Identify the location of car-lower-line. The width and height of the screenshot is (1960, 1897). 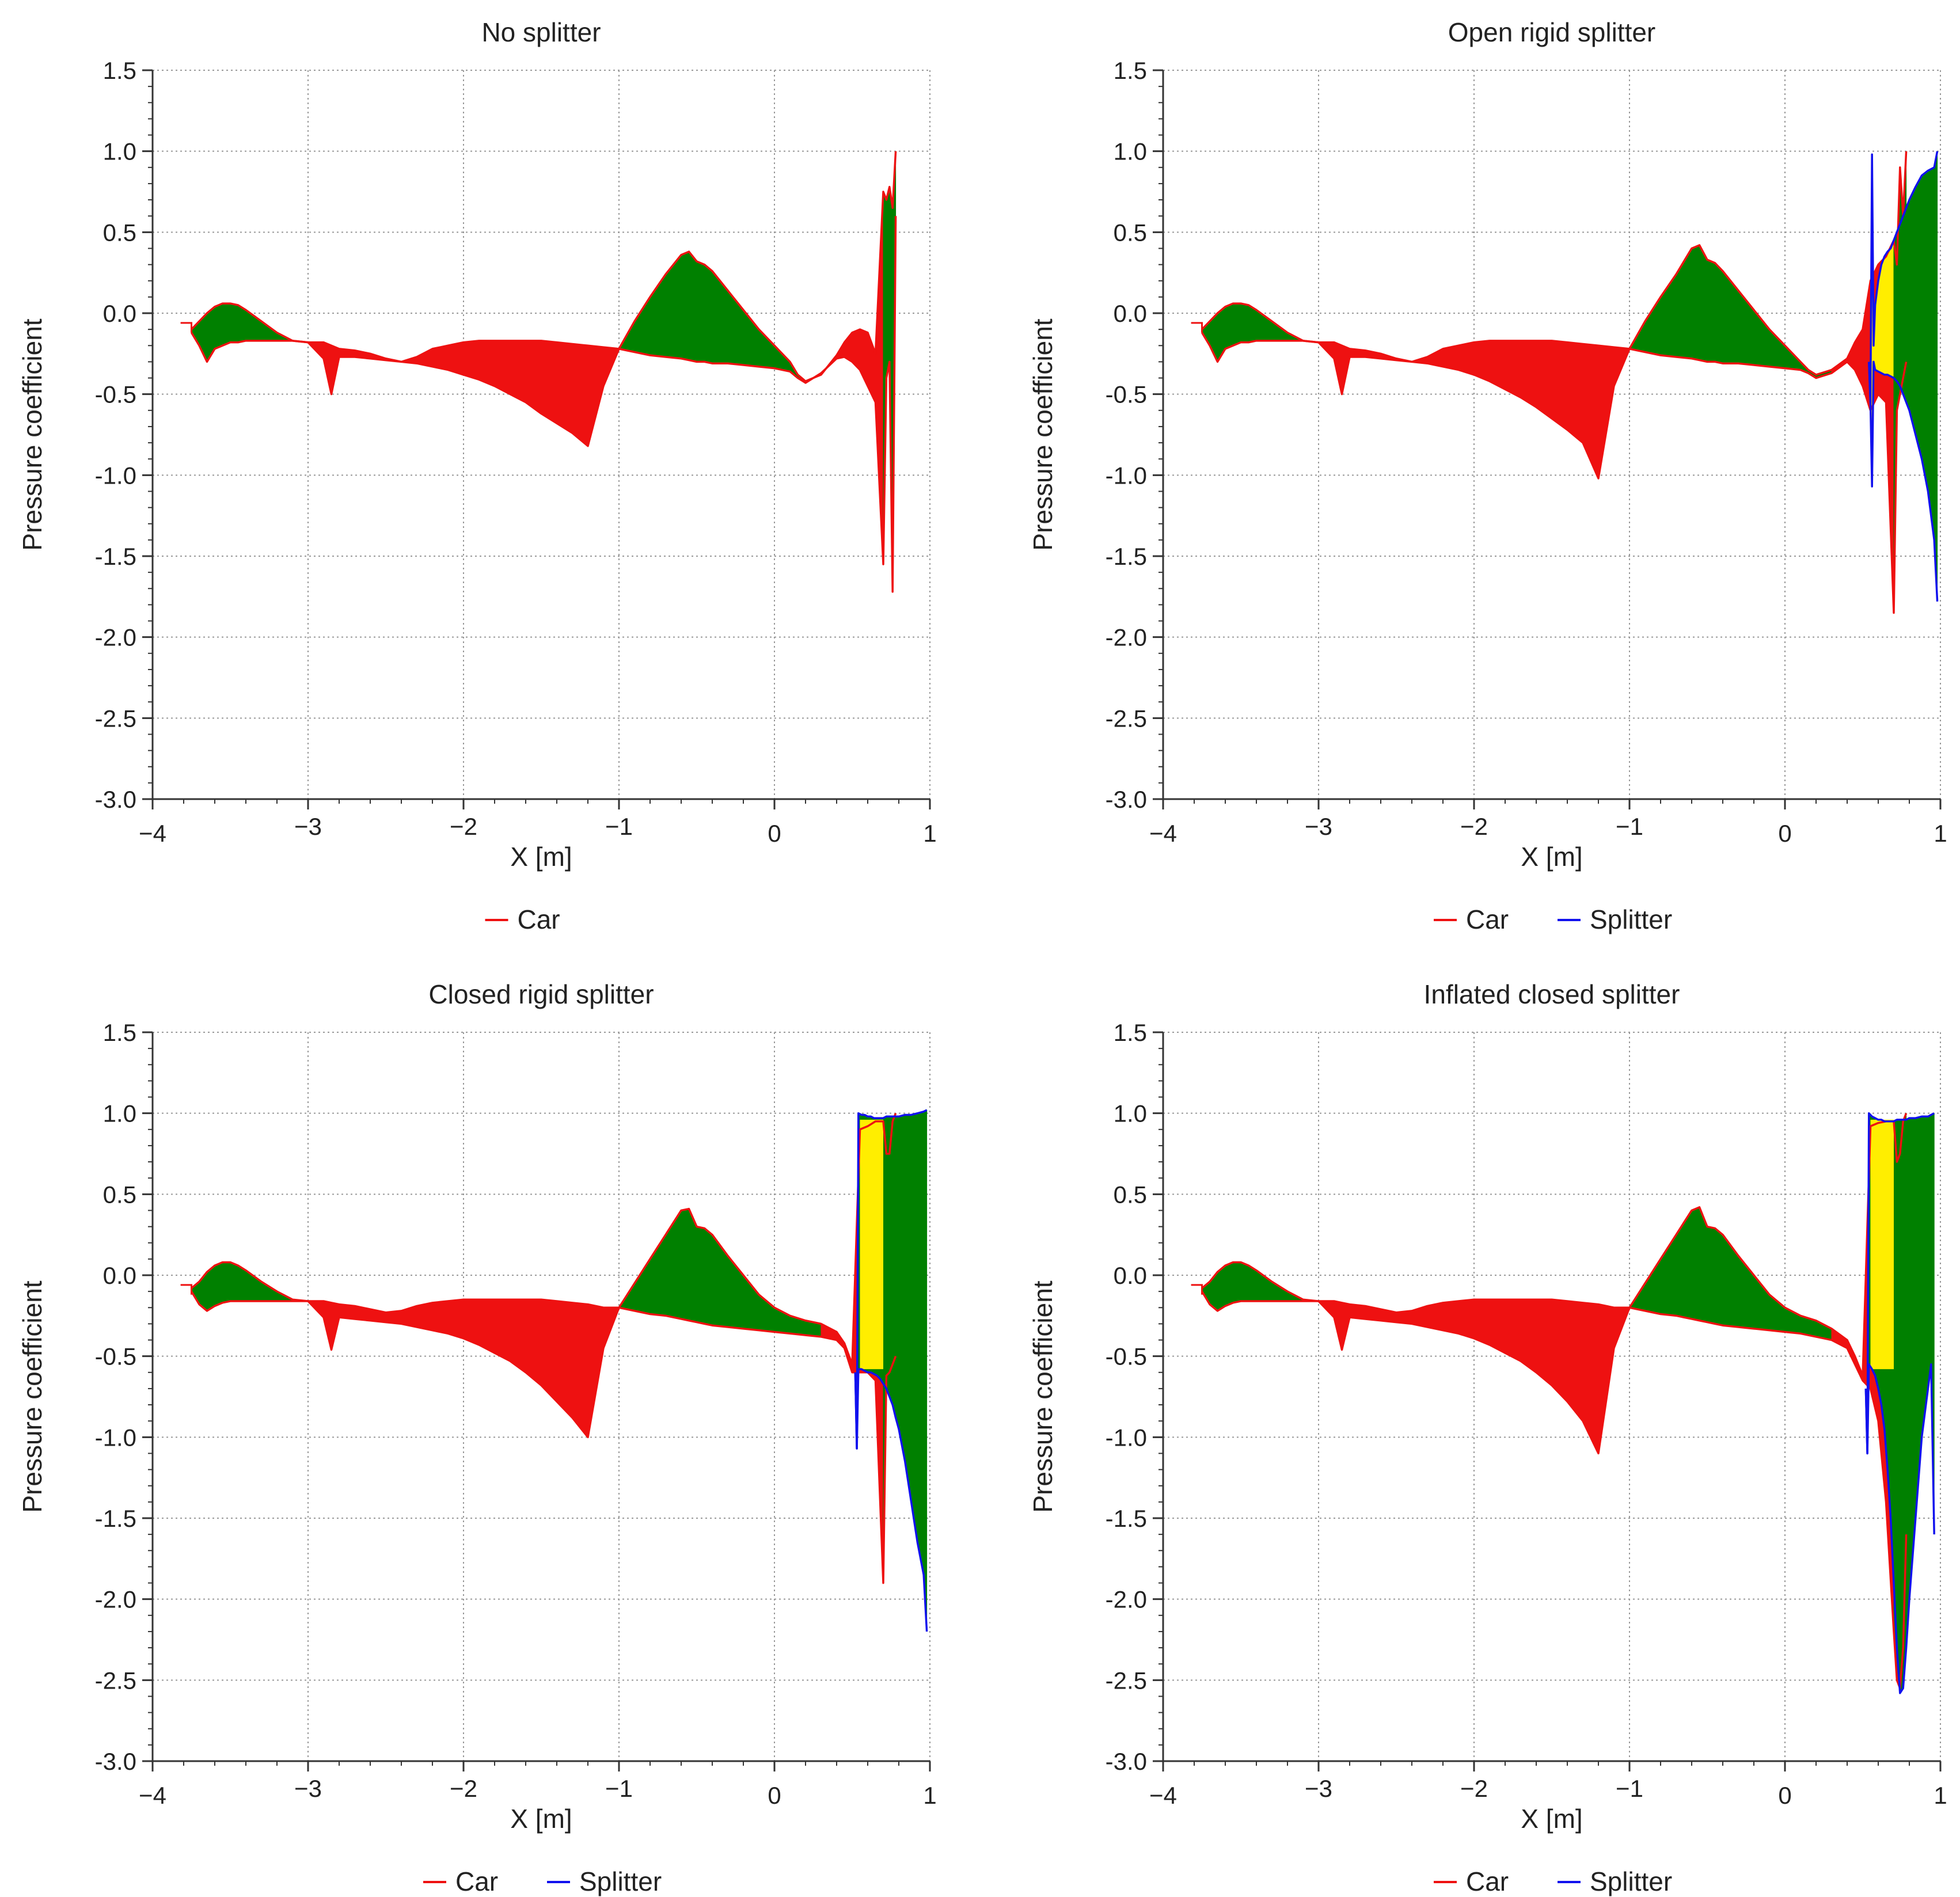
(1554, 1490).